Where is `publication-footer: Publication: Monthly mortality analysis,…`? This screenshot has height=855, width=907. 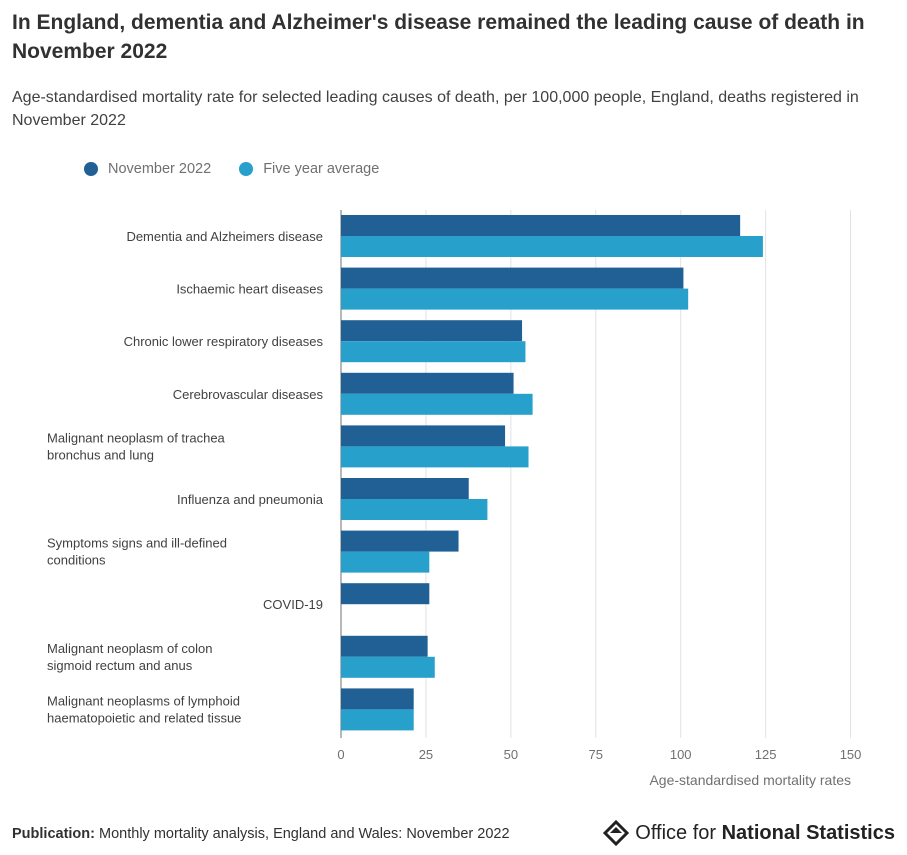
publication-footer: Publication: Monthly mortality analysis,… is located at coordinates (261, 834).